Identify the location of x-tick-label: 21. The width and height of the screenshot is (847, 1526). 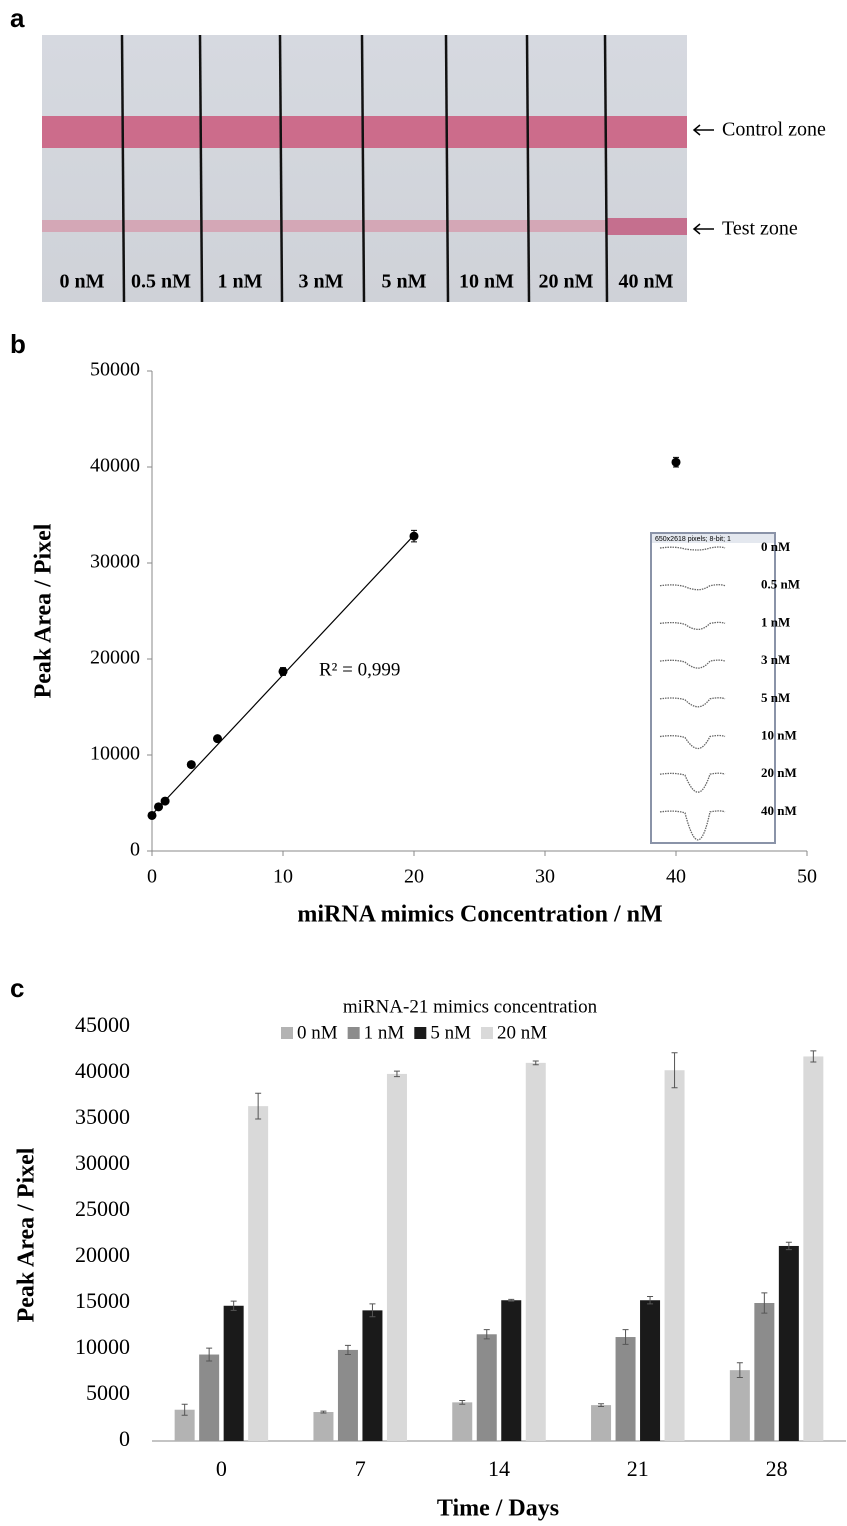
(638, 1468).